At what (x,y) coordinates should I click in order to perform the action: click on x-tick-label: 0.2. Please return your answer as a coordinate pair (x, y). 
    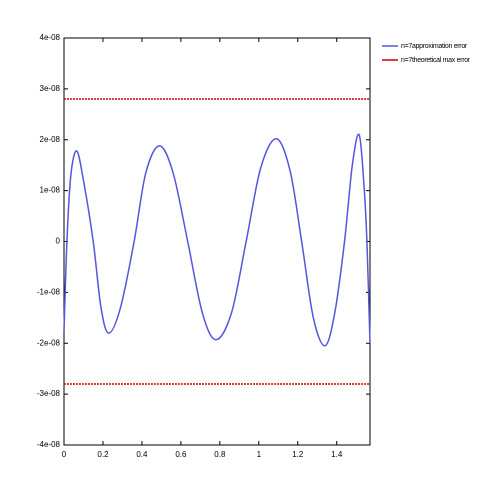
    Looking at the image, I should click on (103, 454).